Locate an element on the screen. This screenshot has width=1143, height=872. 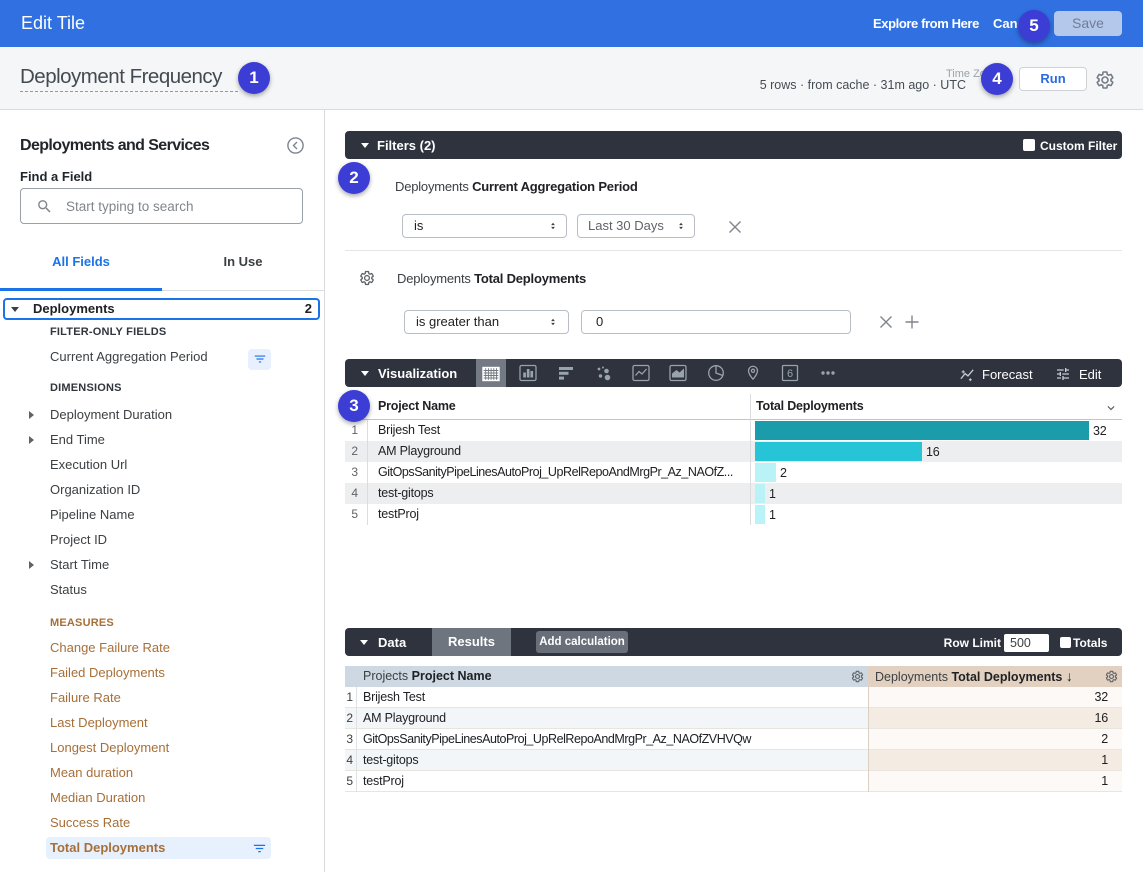
svg-text: 6 is located at coordinates (790, 374).